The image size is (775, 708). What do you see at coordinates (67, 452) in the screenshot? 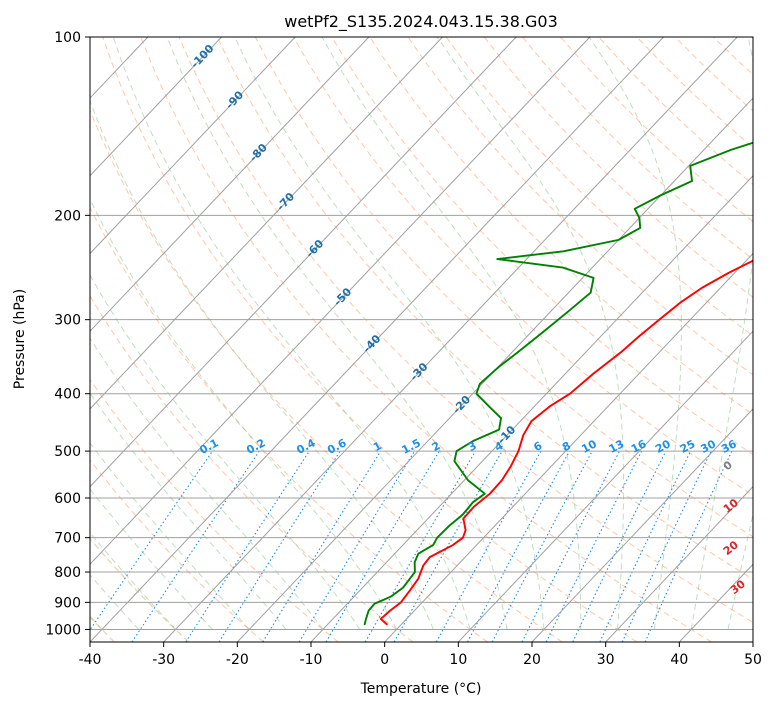
I see `y-tick-label: 500` at bounding box center [67, 452].